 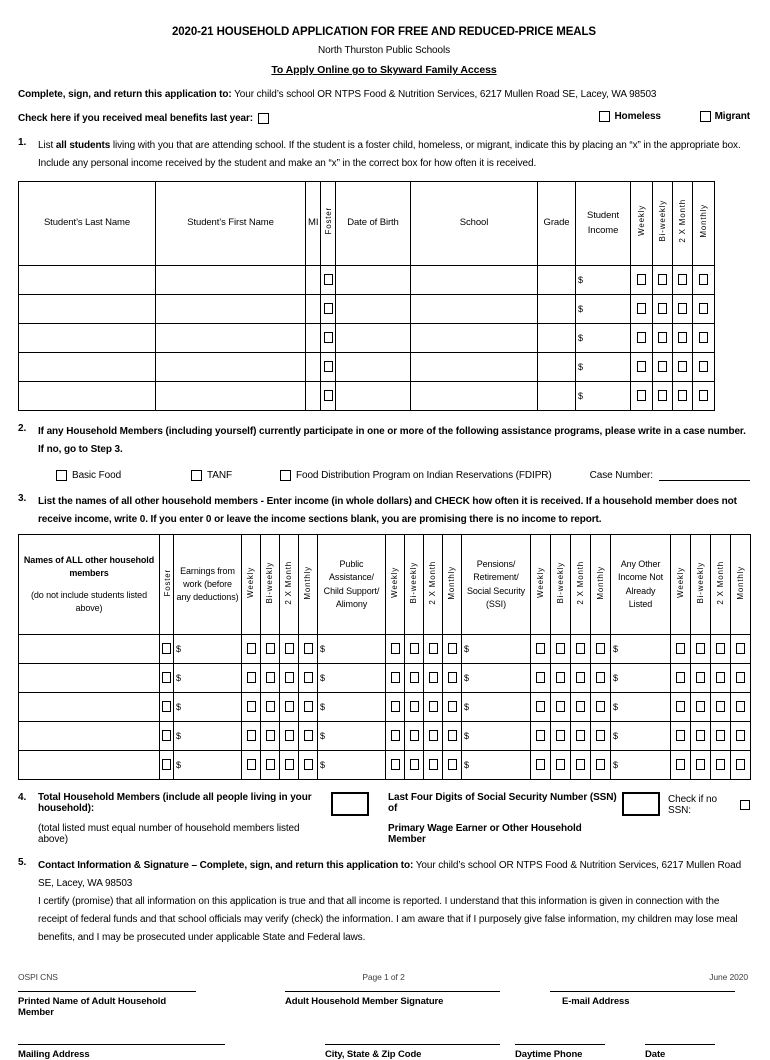 What do you see at coordinates (704, 475) in the screenshot?
I see `case-number-field` at bounding box center [704, 475].